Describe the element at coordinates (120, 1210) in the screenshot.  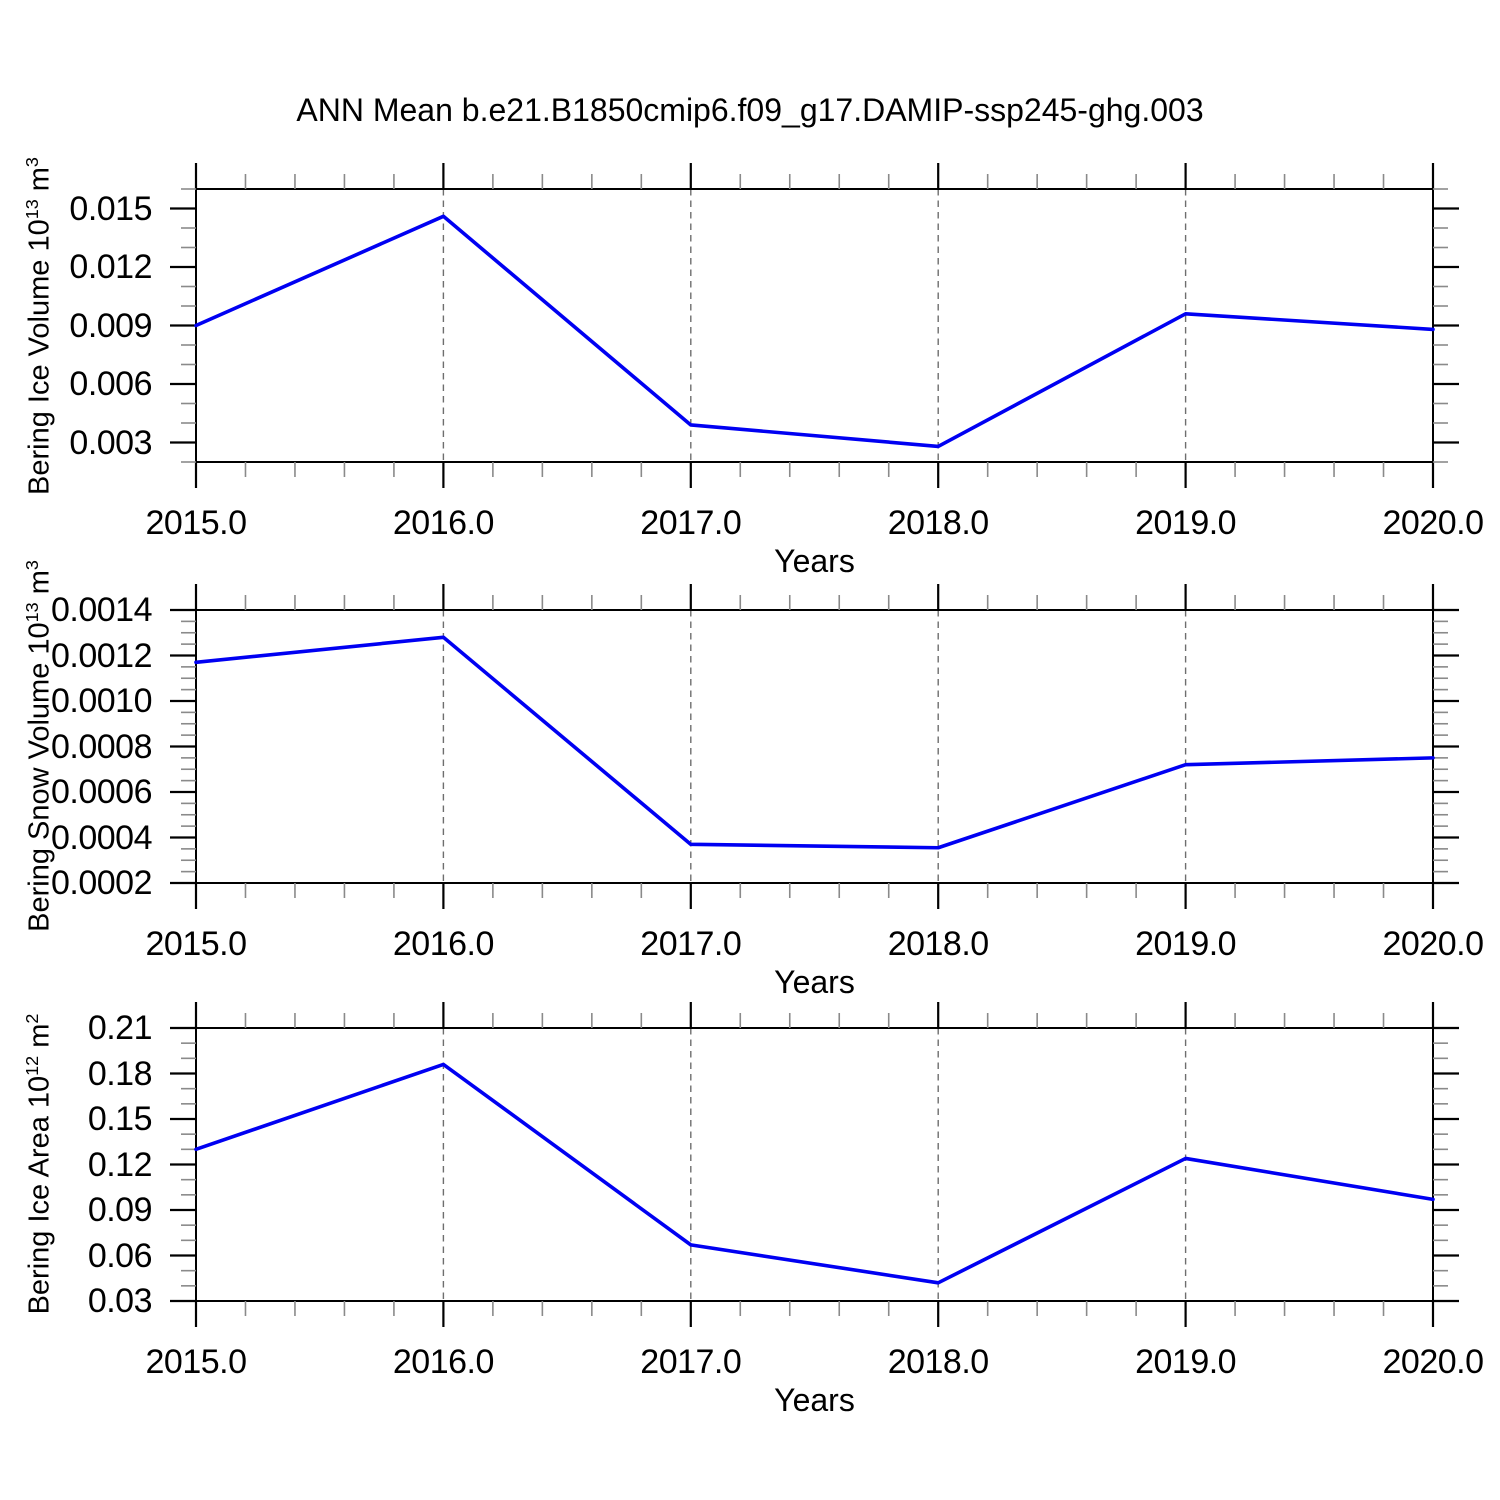
I see `y-tick-label: 0.09` at that location.